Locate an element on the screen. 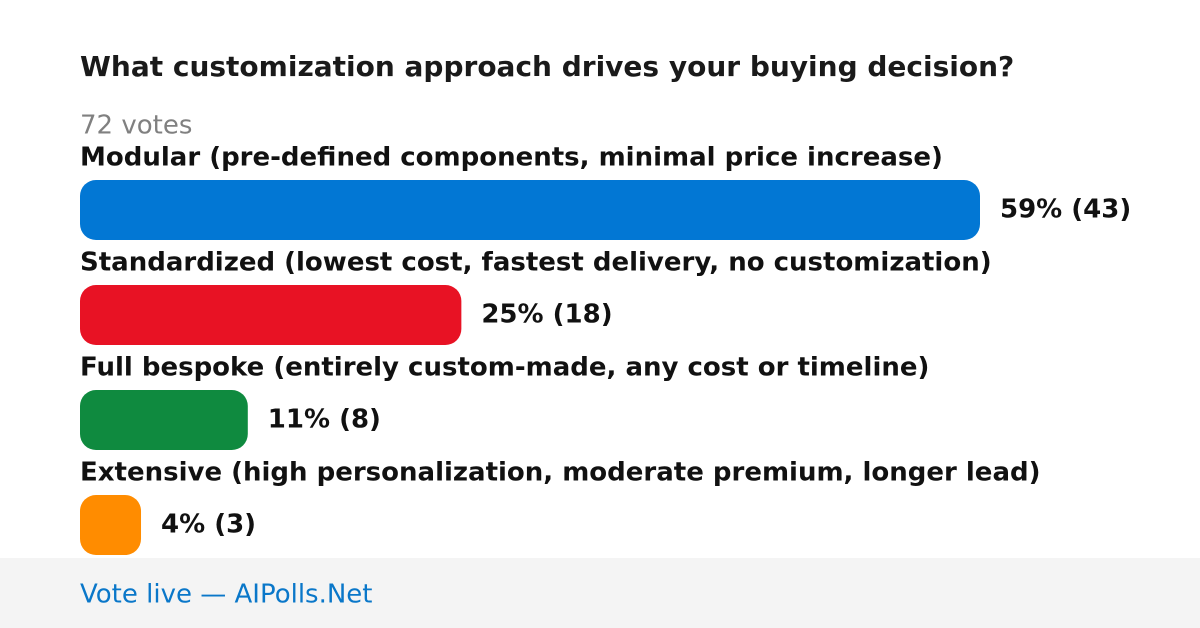 This screenshot has width=1200, height=628. value-label: 4% (3) is located at coordinates (208, 525).